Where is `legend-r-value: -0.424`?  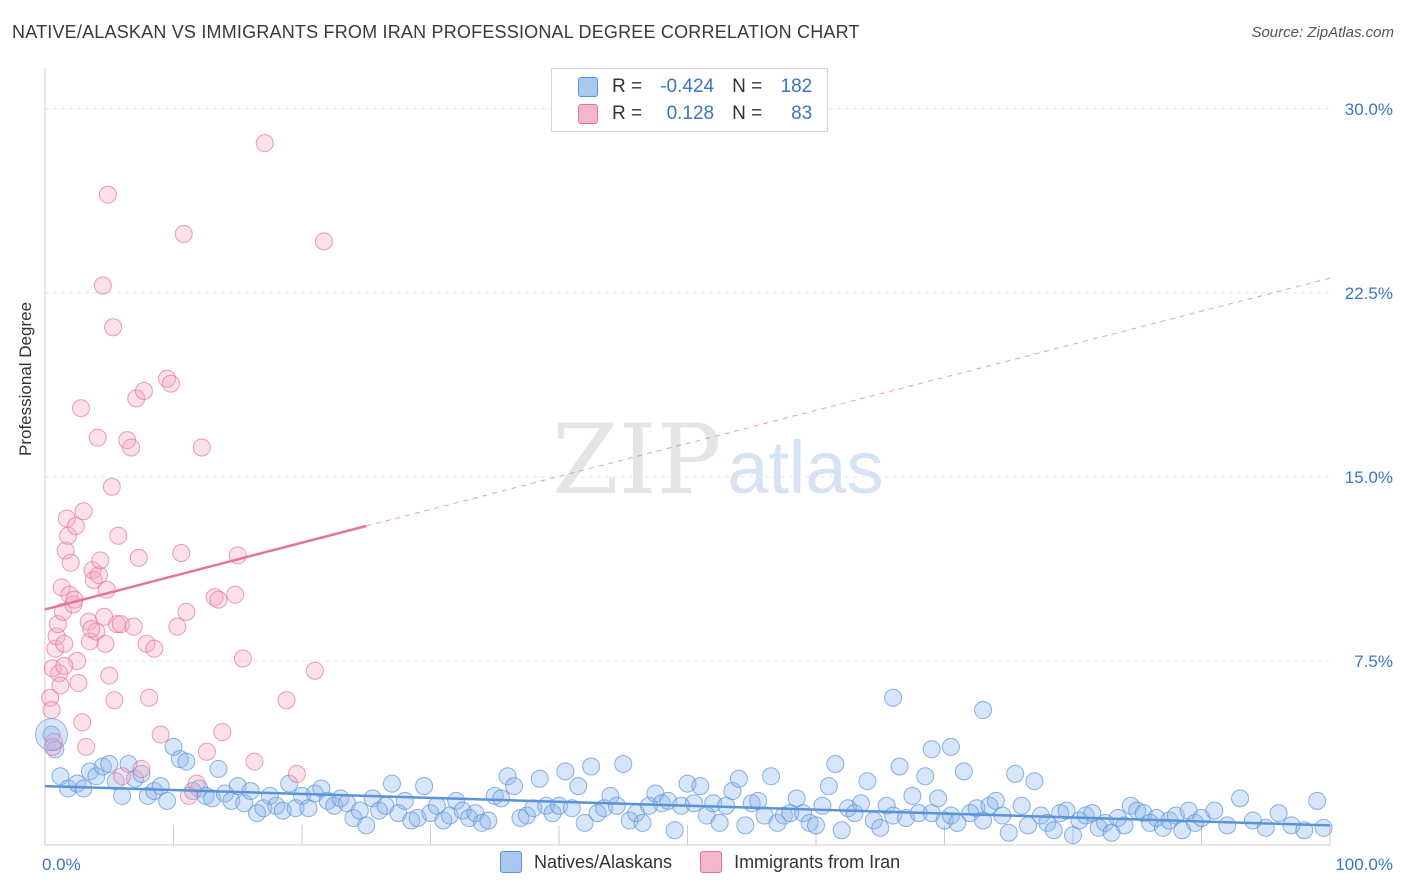
legend-r-value: -0.424 is located at coordinates (687, 86).